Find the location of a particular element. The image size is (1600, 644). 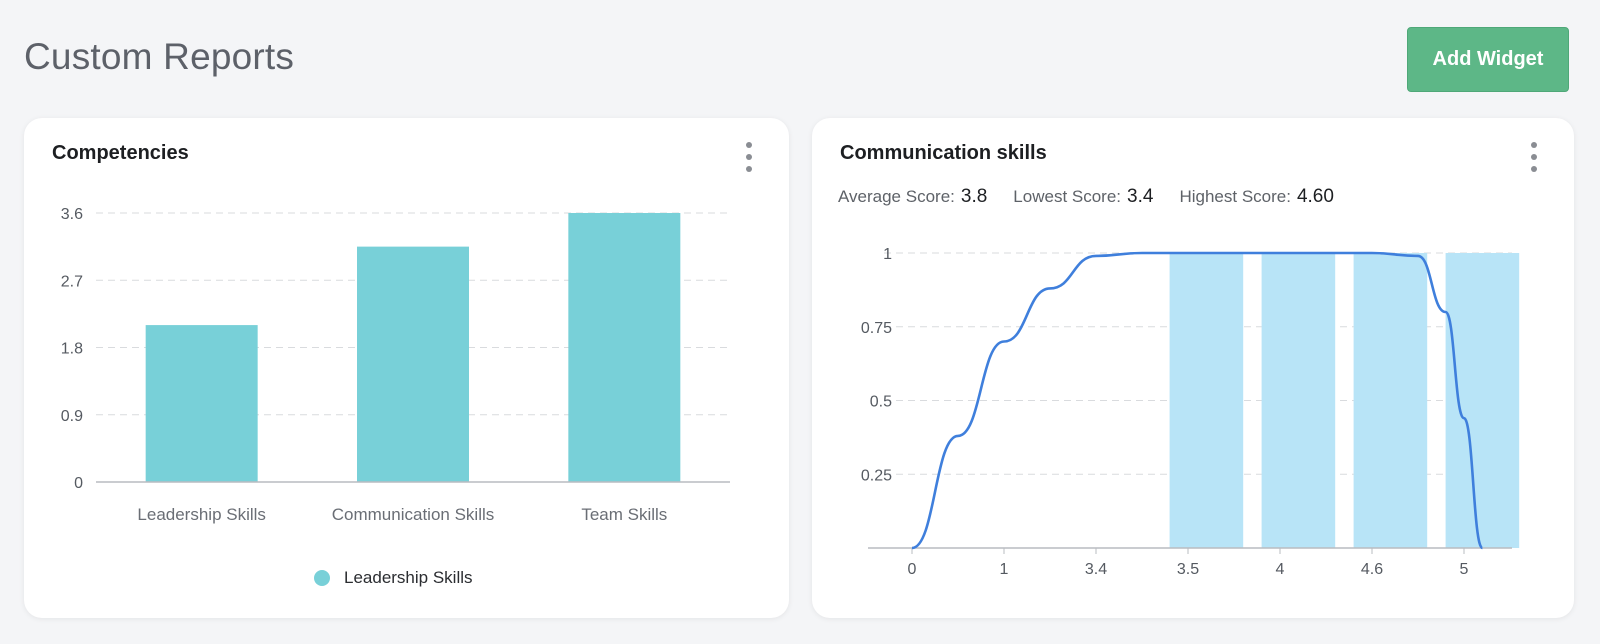

x-category-label: Leadership Skills is located at coordinates (201, 514).